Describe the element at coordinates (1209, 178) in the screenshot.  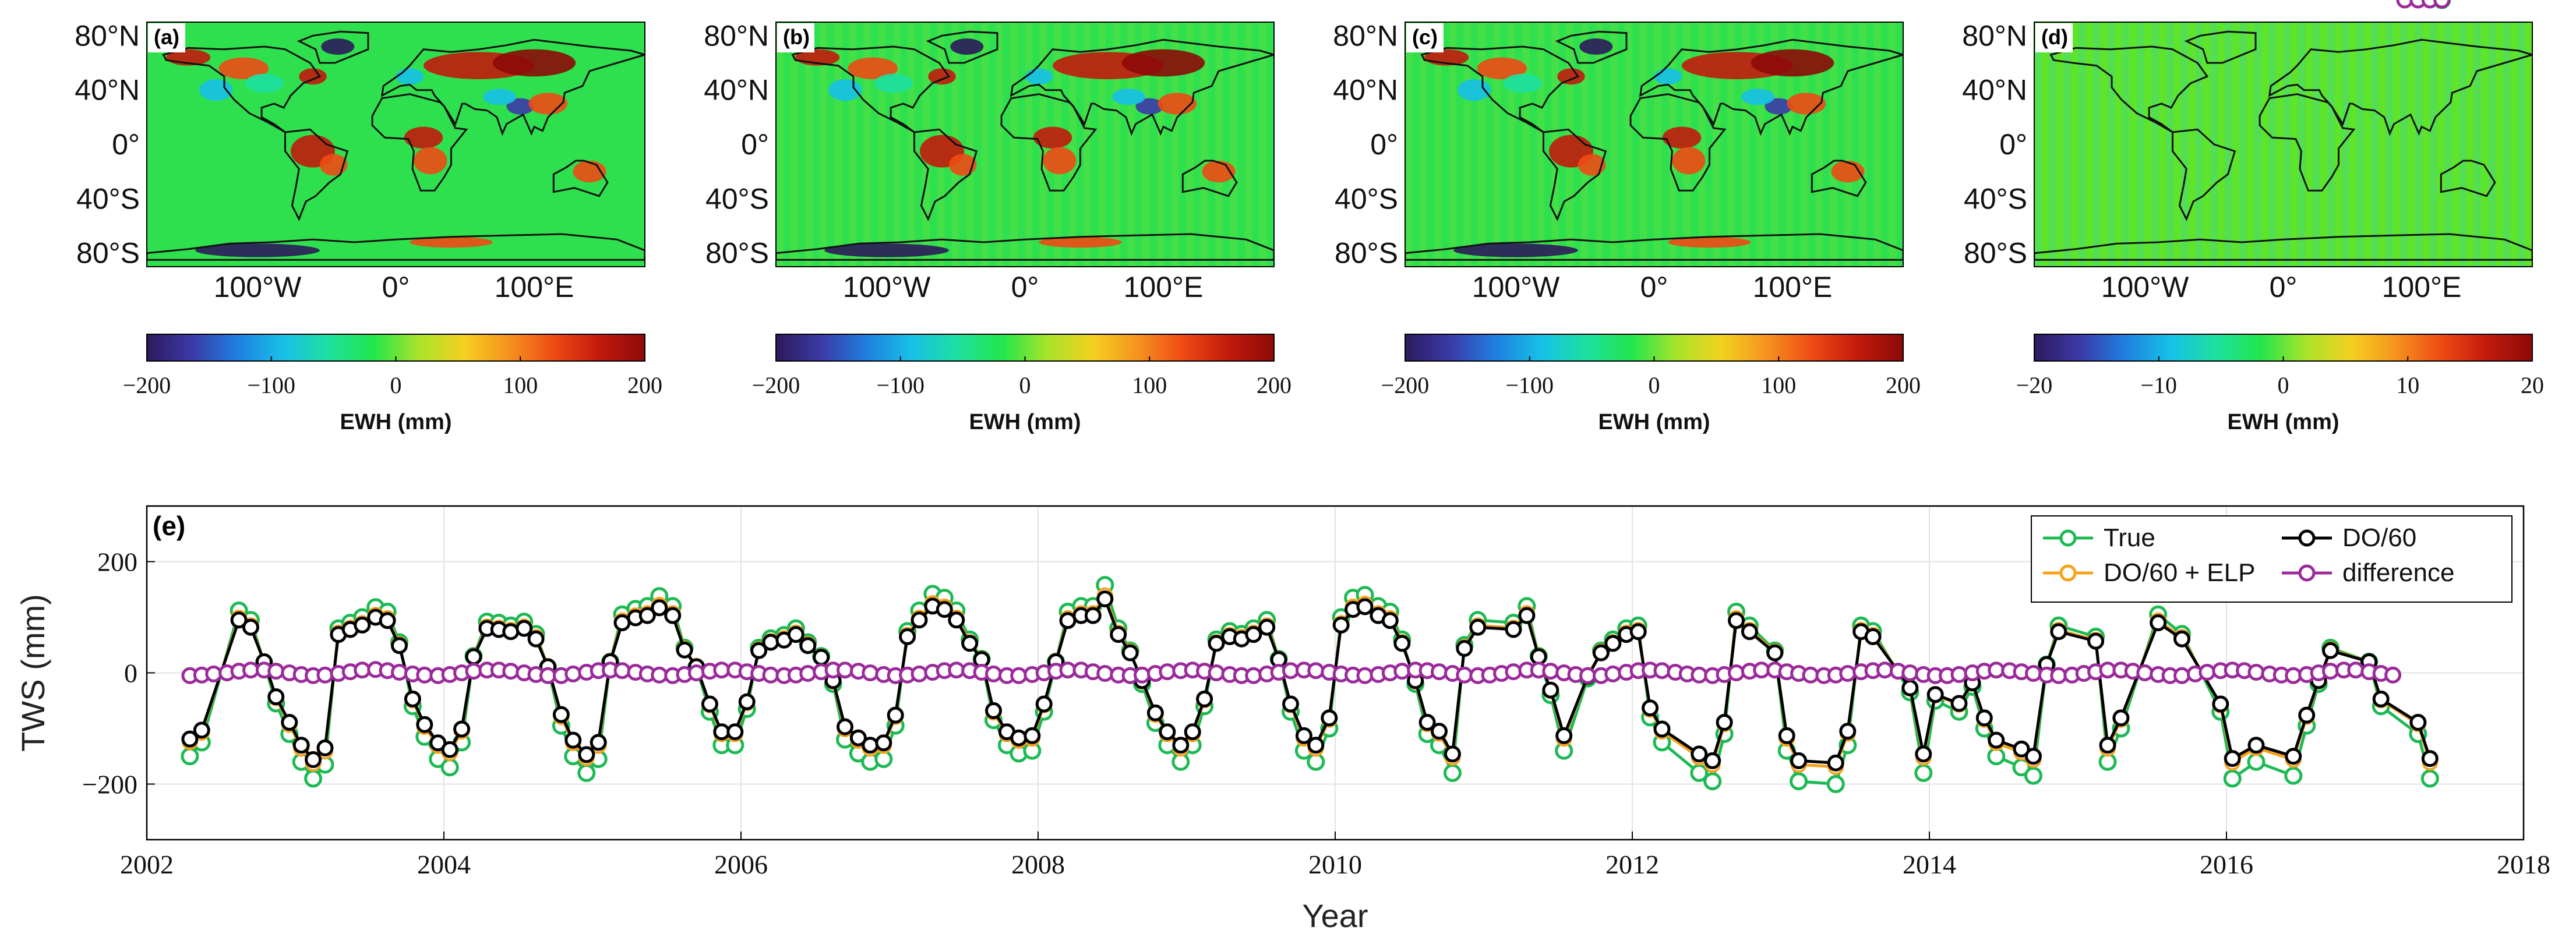
I see `coastline-australia` at that location.